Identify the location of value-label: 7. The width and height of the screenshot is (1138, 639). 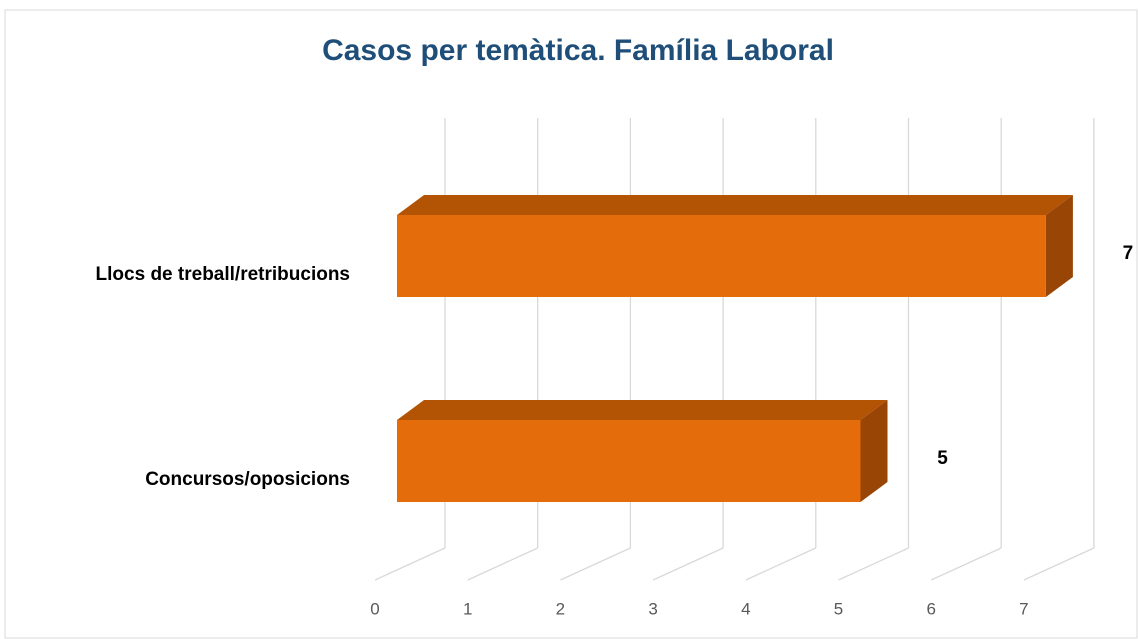
(1128, 253).